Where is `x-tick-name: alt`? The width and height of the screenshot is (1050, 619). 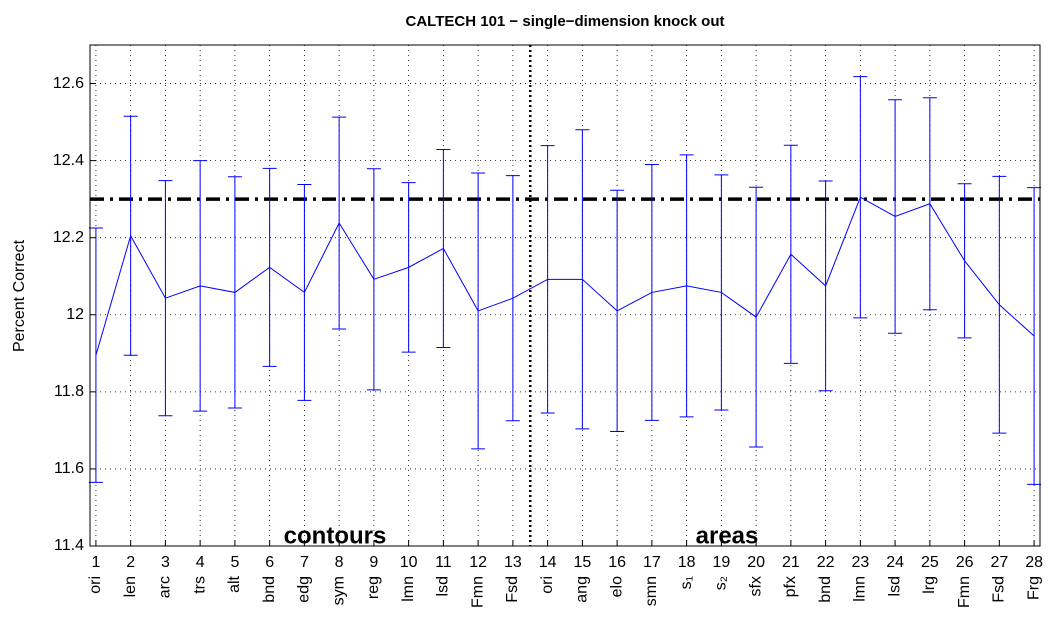 x-tick-name: alt is located at coordinates (234, 583).